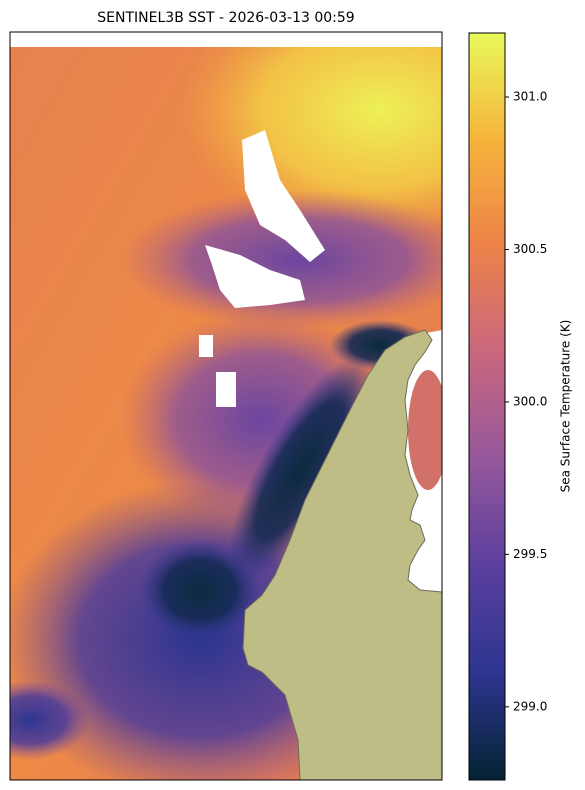 This screenshot has width=585, height=790. I want to click on colorbar-tick-label: 301.0, so click(530, 97).